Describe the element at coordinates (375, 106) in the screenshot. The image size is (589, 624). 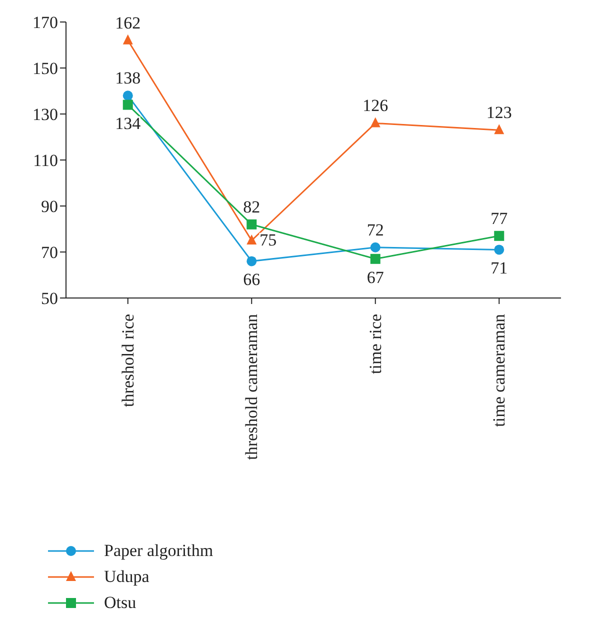
I see `data-label: 126` at that location.